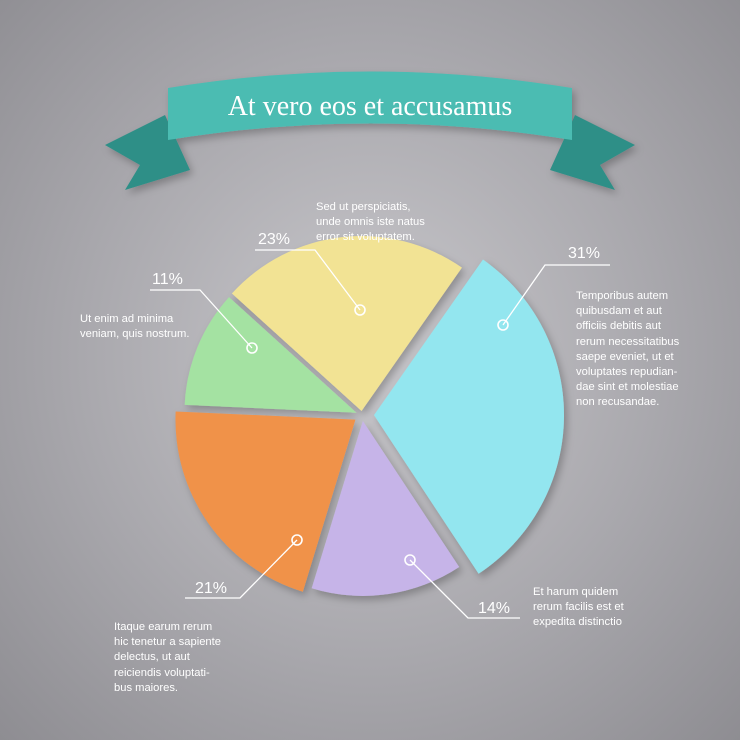 Image resolution: width=740 pixels, height=740 pixels. Describe the element at coordinates (584, 253) in the screenshot. I see `label-31: 31%` at that location.